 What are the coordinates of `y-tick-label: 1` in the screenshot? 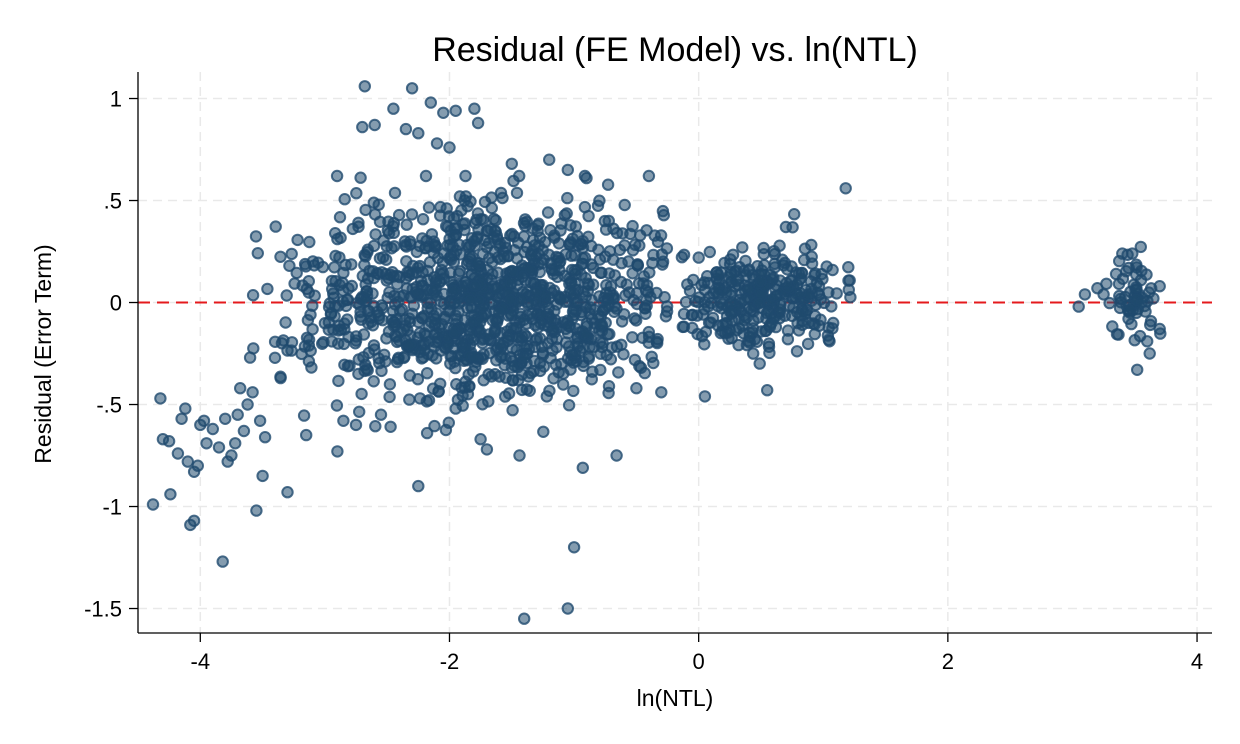 It's located at (116, 99).